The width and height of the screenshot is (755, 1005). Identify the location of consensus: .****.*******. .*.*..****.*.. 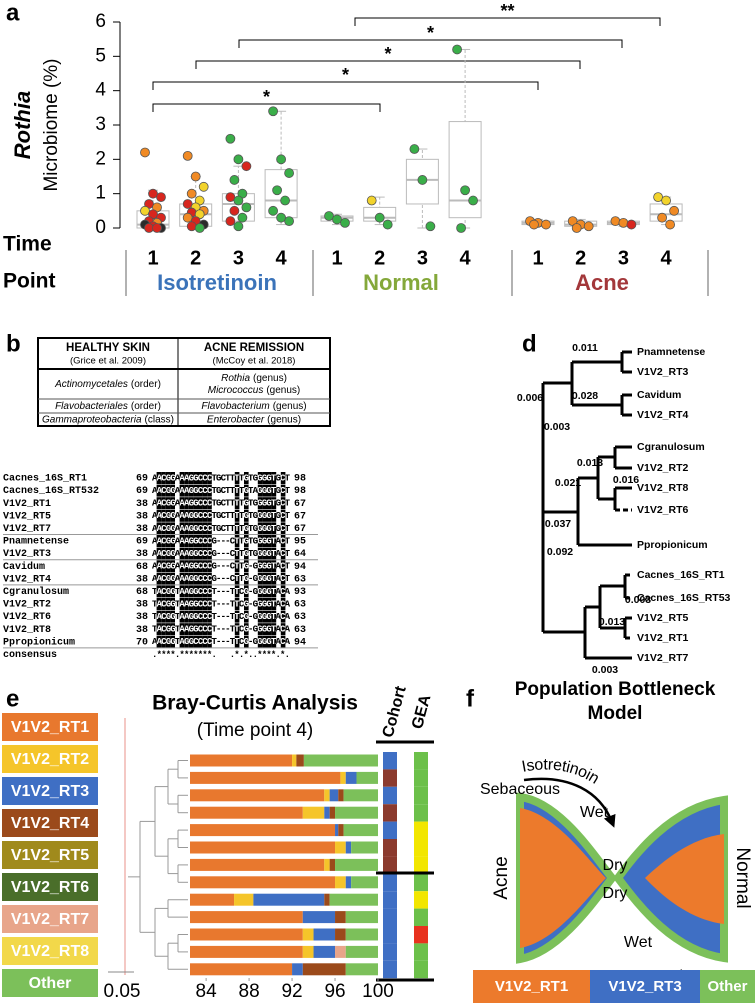
(221, 655).